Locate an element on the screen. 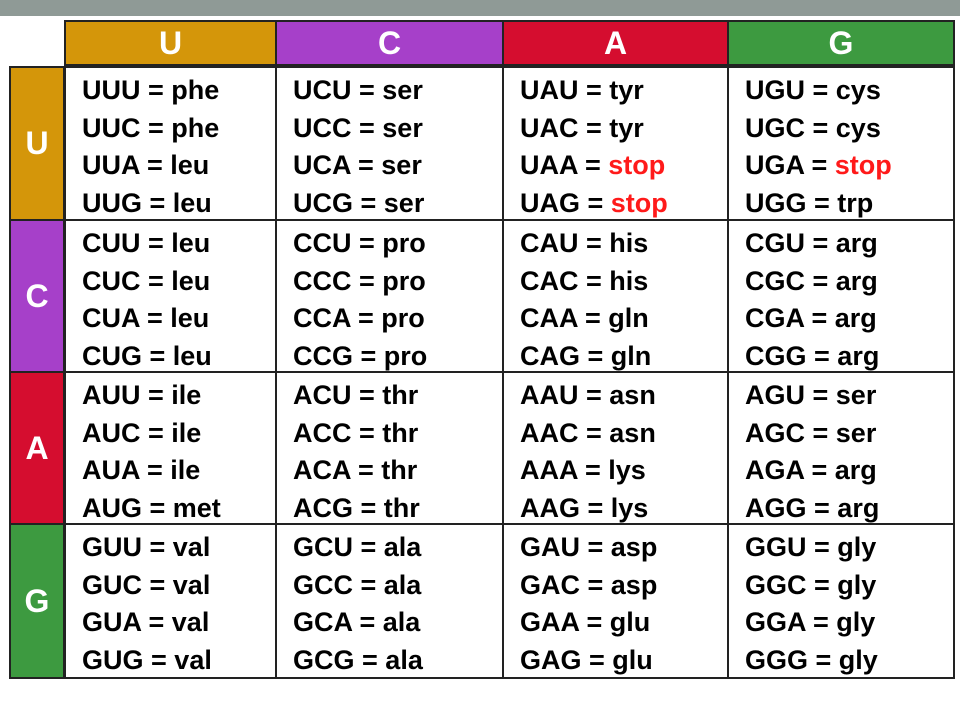 This screenshot has width=960, height=720. codon-entry: GAU = asp is located at coordinates (615, 548).